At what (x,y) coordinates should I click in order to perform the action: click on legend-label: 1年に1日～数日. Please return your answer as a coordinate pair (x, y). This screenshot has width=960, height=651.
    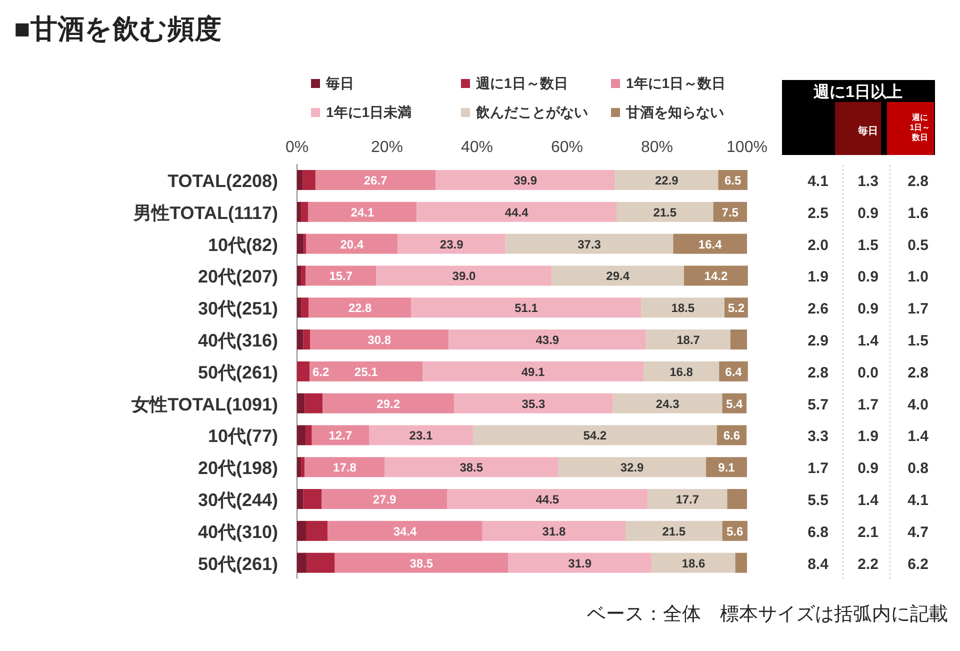
    Looking at the image, I should click on (676, 83).